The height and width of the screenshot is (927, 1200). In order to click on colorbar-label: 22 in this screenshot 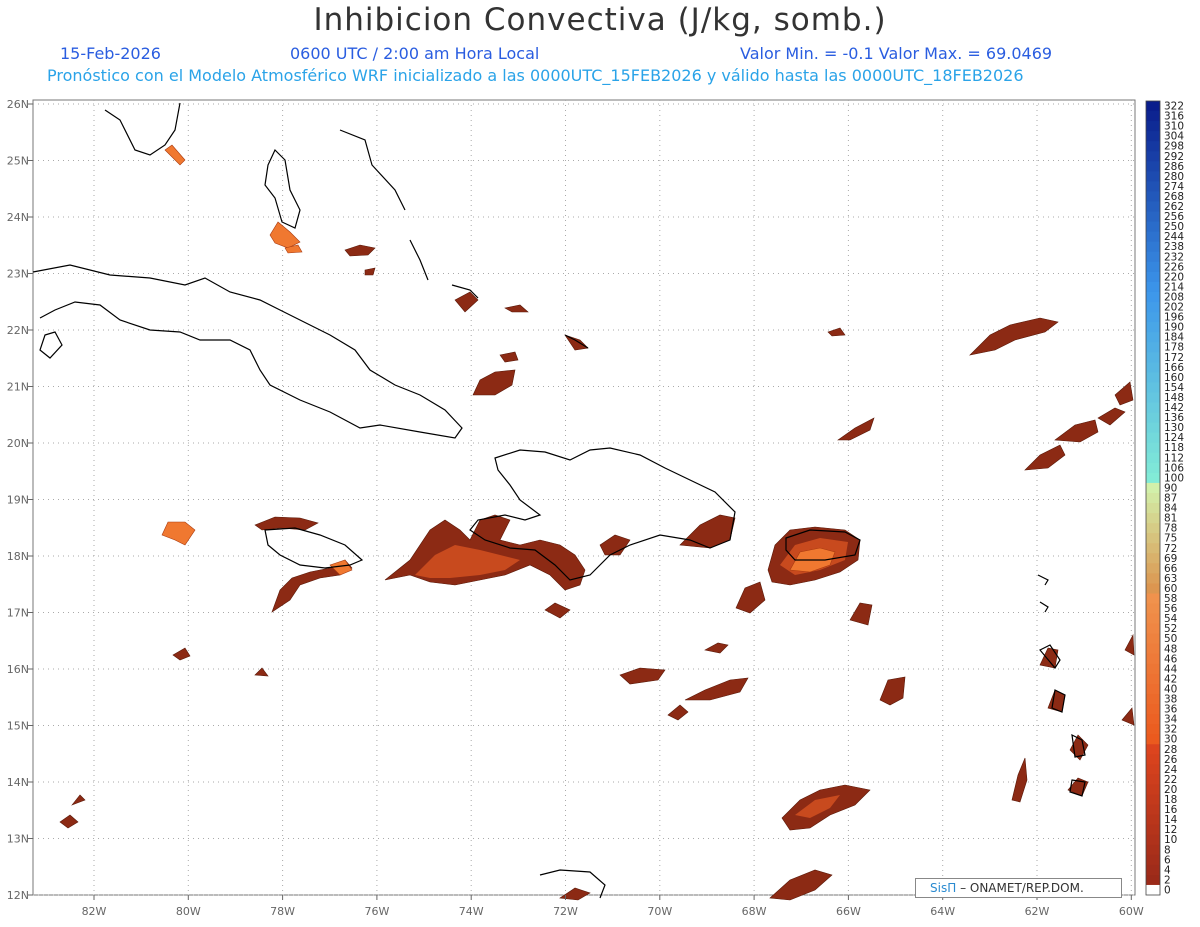, I will do `click(1170, 780)`.